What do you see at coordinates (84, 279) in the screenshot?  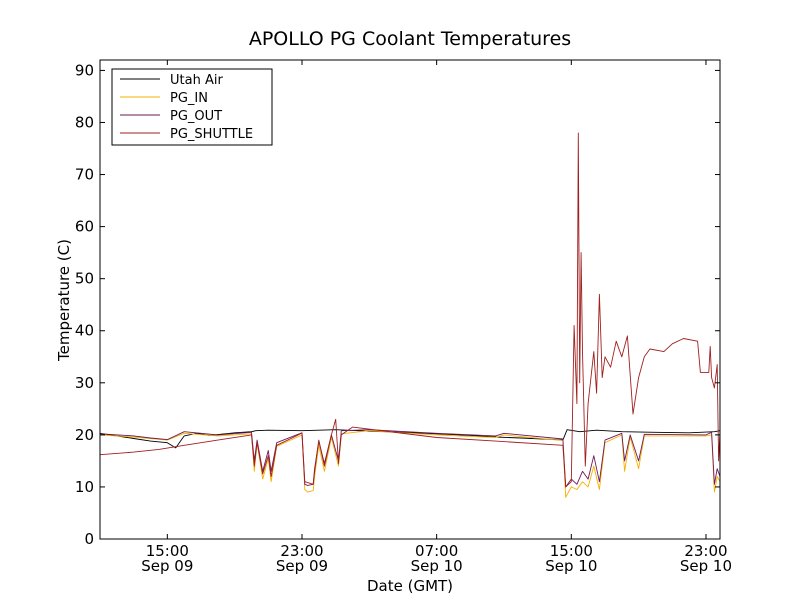 I see `y-tick-label: 50` at bounding box center [84, 279].